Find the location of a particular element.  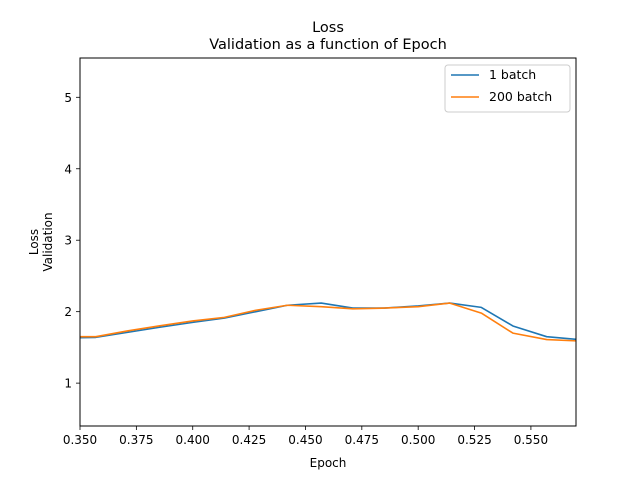

legend-label-200-batch: 200 batch is located at coordinates (520, 96).